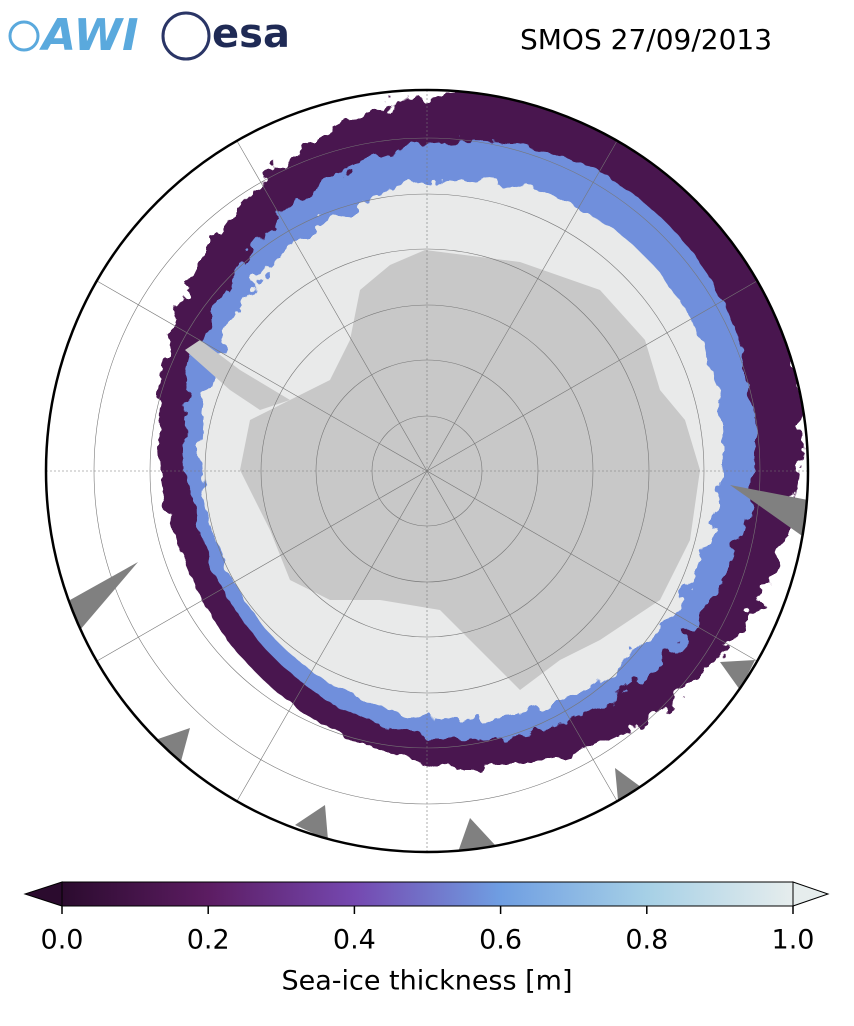  Describe the element at coordinates (237, 375) in the screenshot. I see `peninsula` at that location.